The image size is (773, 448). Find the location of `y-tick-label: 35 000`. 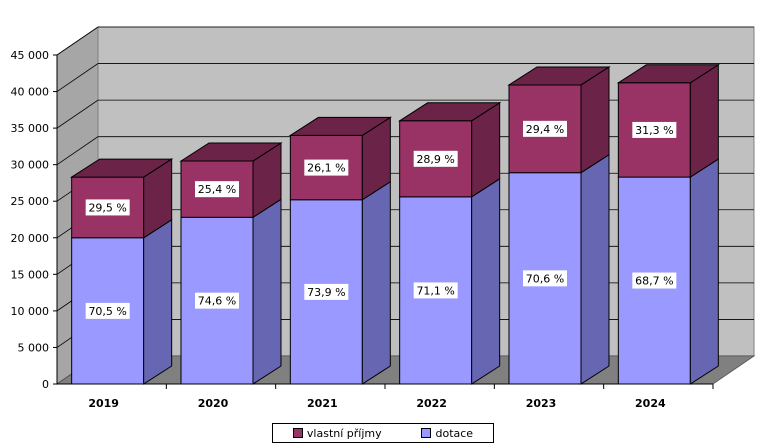

y-tick-label: 35 000 is located at coordinates (30, 128).